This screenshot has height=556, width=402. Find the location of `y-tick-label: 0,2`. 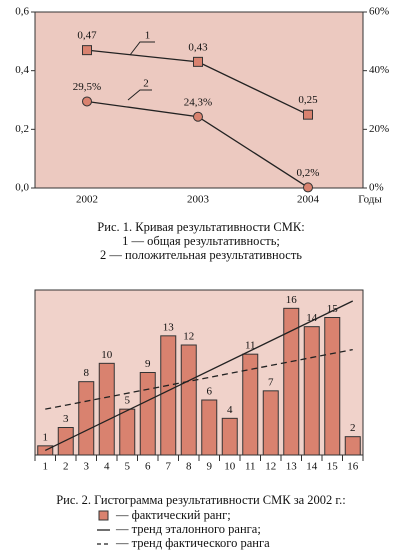

y-tick-label: 0,2 is located at coordinates (22, 129).